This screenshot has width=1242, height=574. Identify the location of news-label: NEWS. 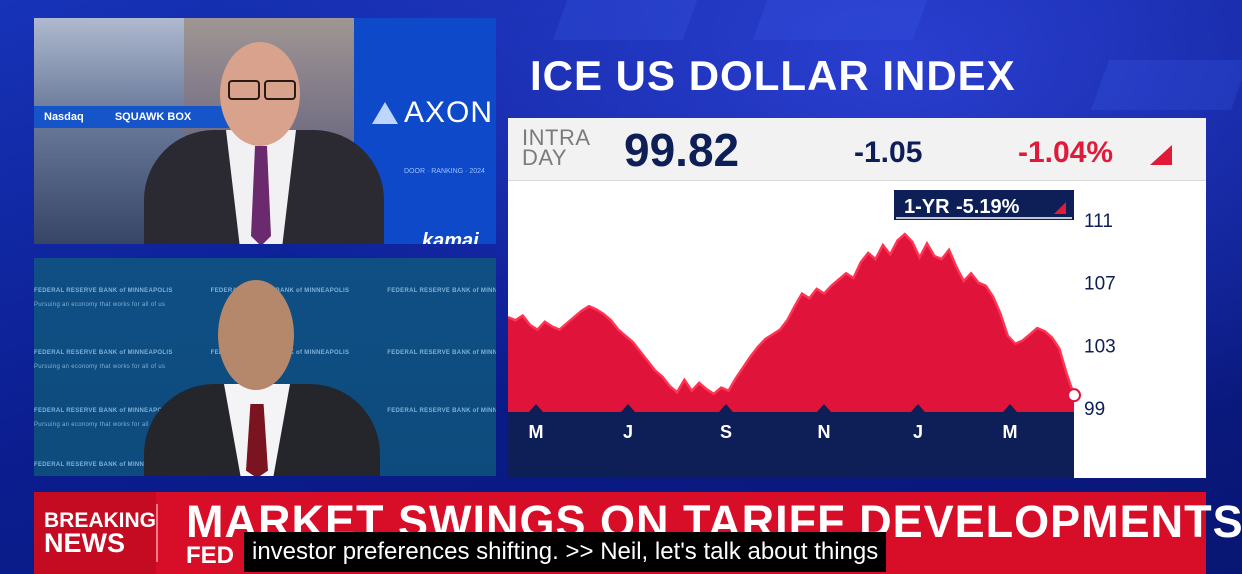
(84, 543).